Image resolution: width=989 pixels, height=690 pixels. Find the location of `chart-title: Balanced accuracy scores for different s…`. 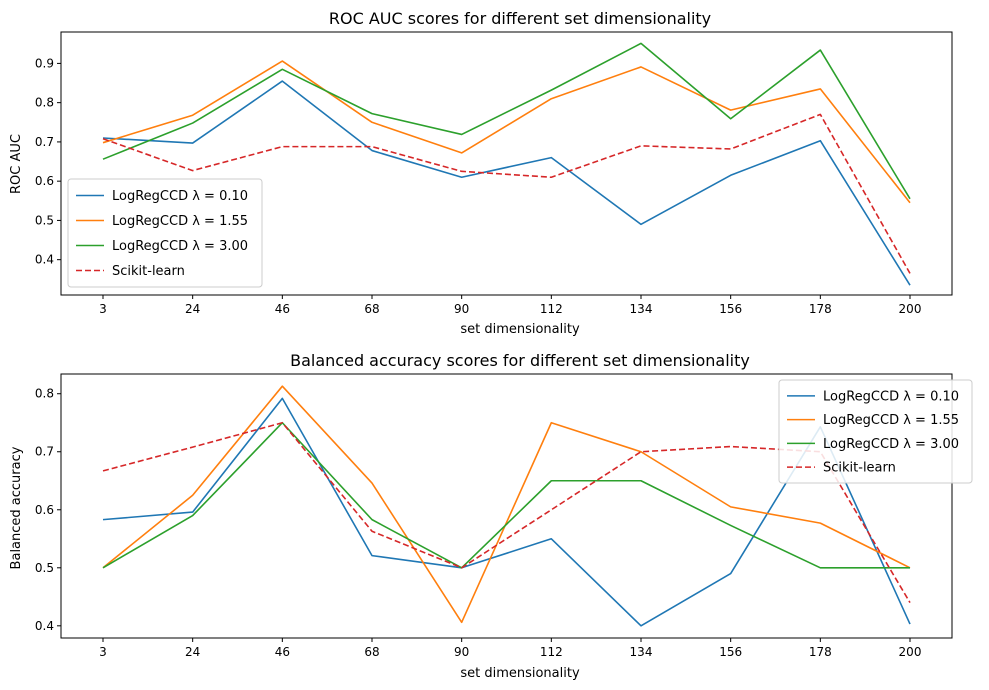

chart-title: Balanced accuracy scores for different s… is located at coordinates (520, 360).